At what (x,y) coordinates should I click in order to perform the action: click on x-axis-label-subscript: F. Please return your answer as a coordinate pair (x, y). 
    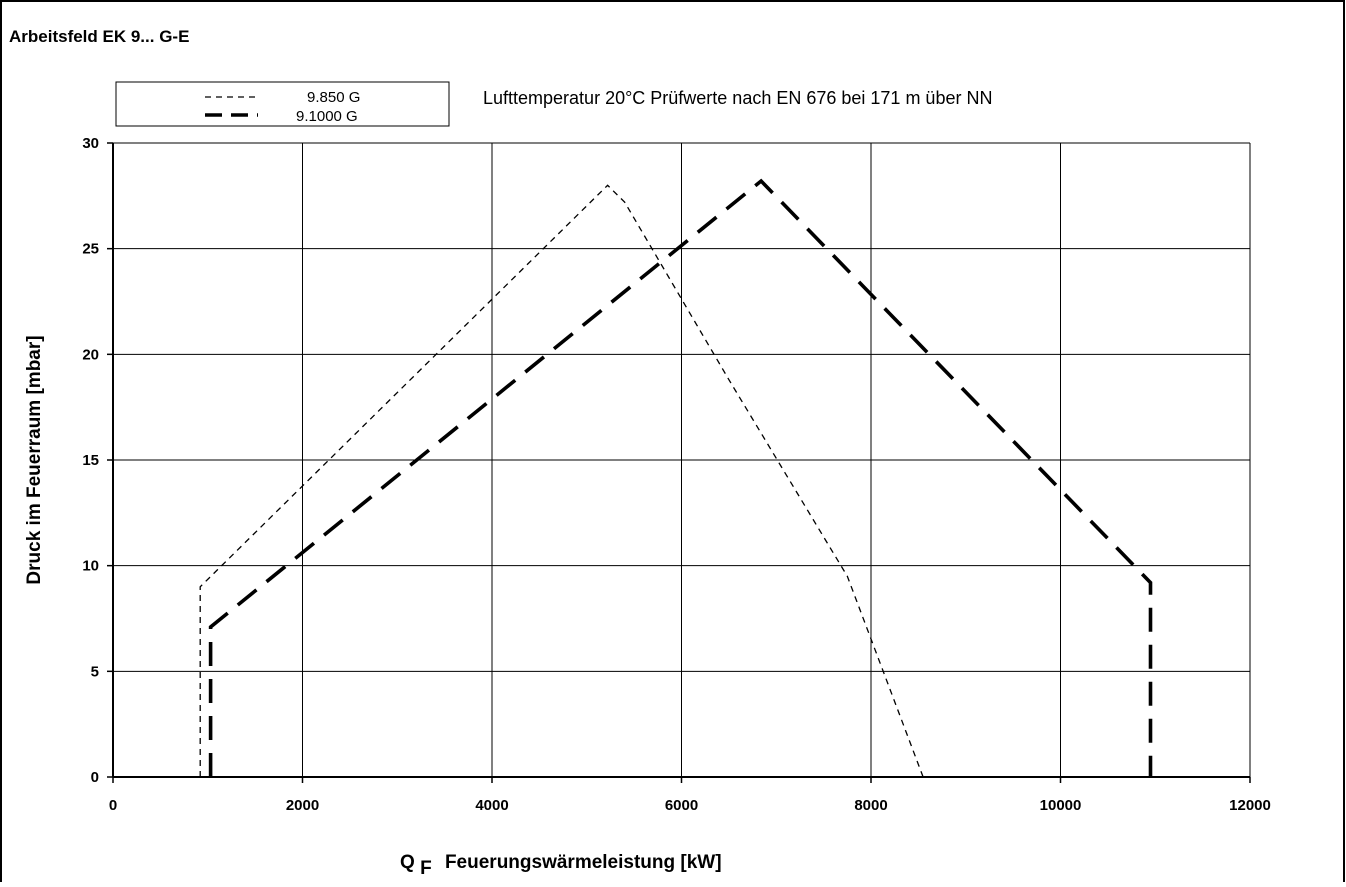
    Looking at the image, I should click on (426, 868).